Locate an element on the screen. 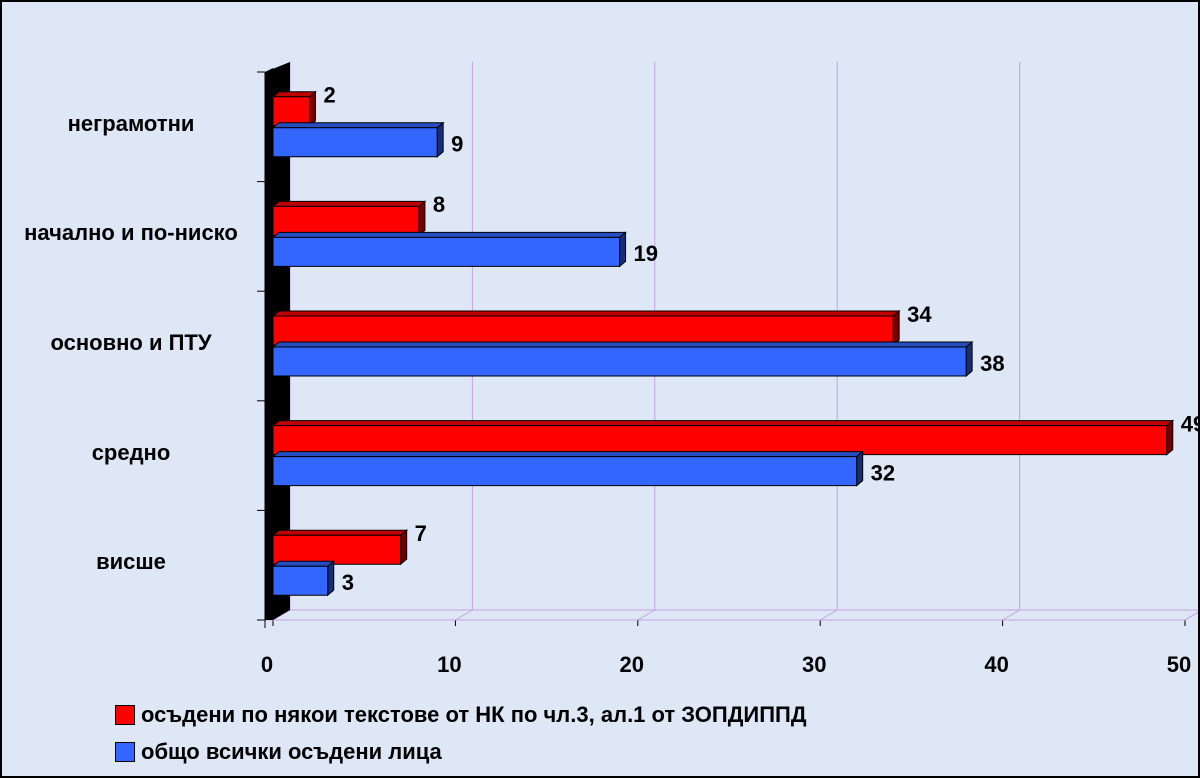 The width and height of the screenshot is (1200, 778). y-tick-label: средно is located at coordinates (131, 452).